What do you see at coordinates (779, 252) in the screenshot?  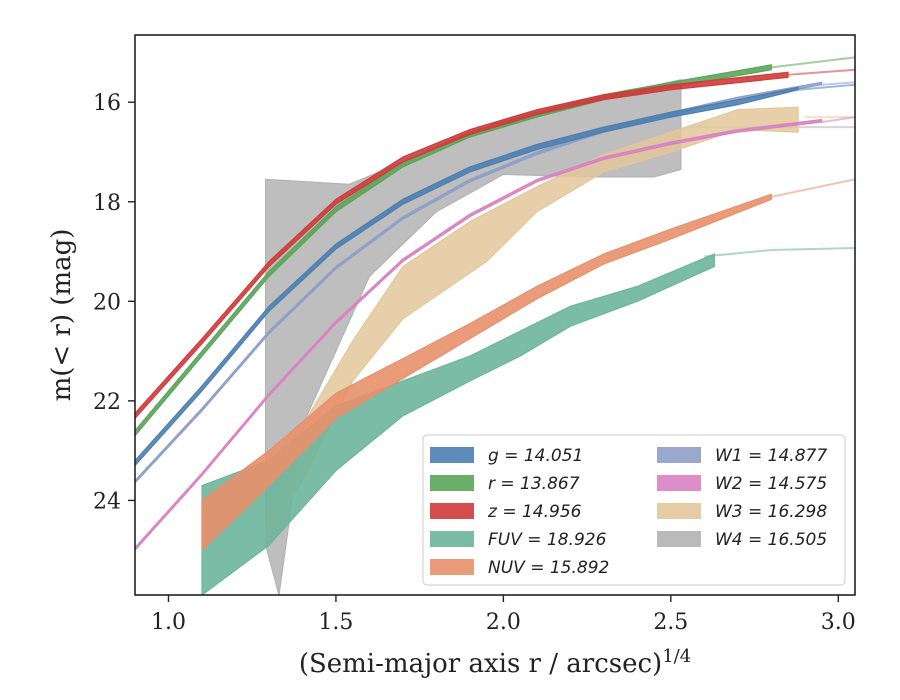 I see `series-fuv-extrapolation` at bounding box center [779, 252].